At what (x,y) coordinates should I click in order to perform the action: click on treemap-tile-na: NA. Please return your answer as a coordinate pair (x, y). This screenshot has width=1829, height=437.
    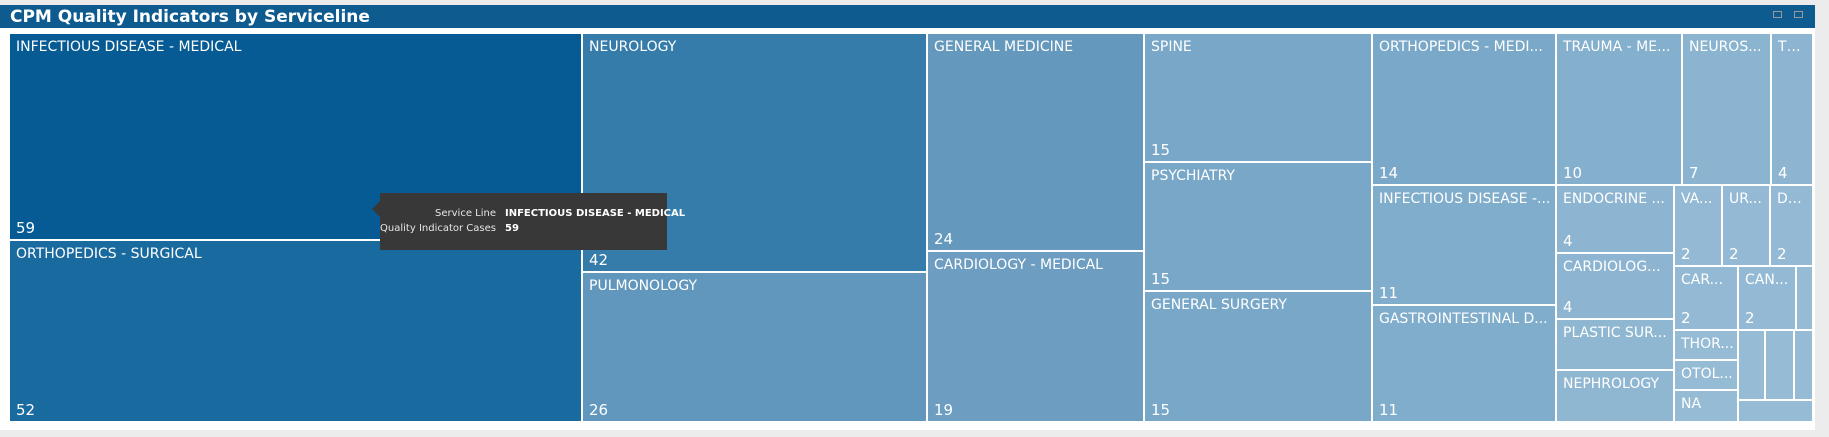
    Looking at the image, I should click on (1707, 407).